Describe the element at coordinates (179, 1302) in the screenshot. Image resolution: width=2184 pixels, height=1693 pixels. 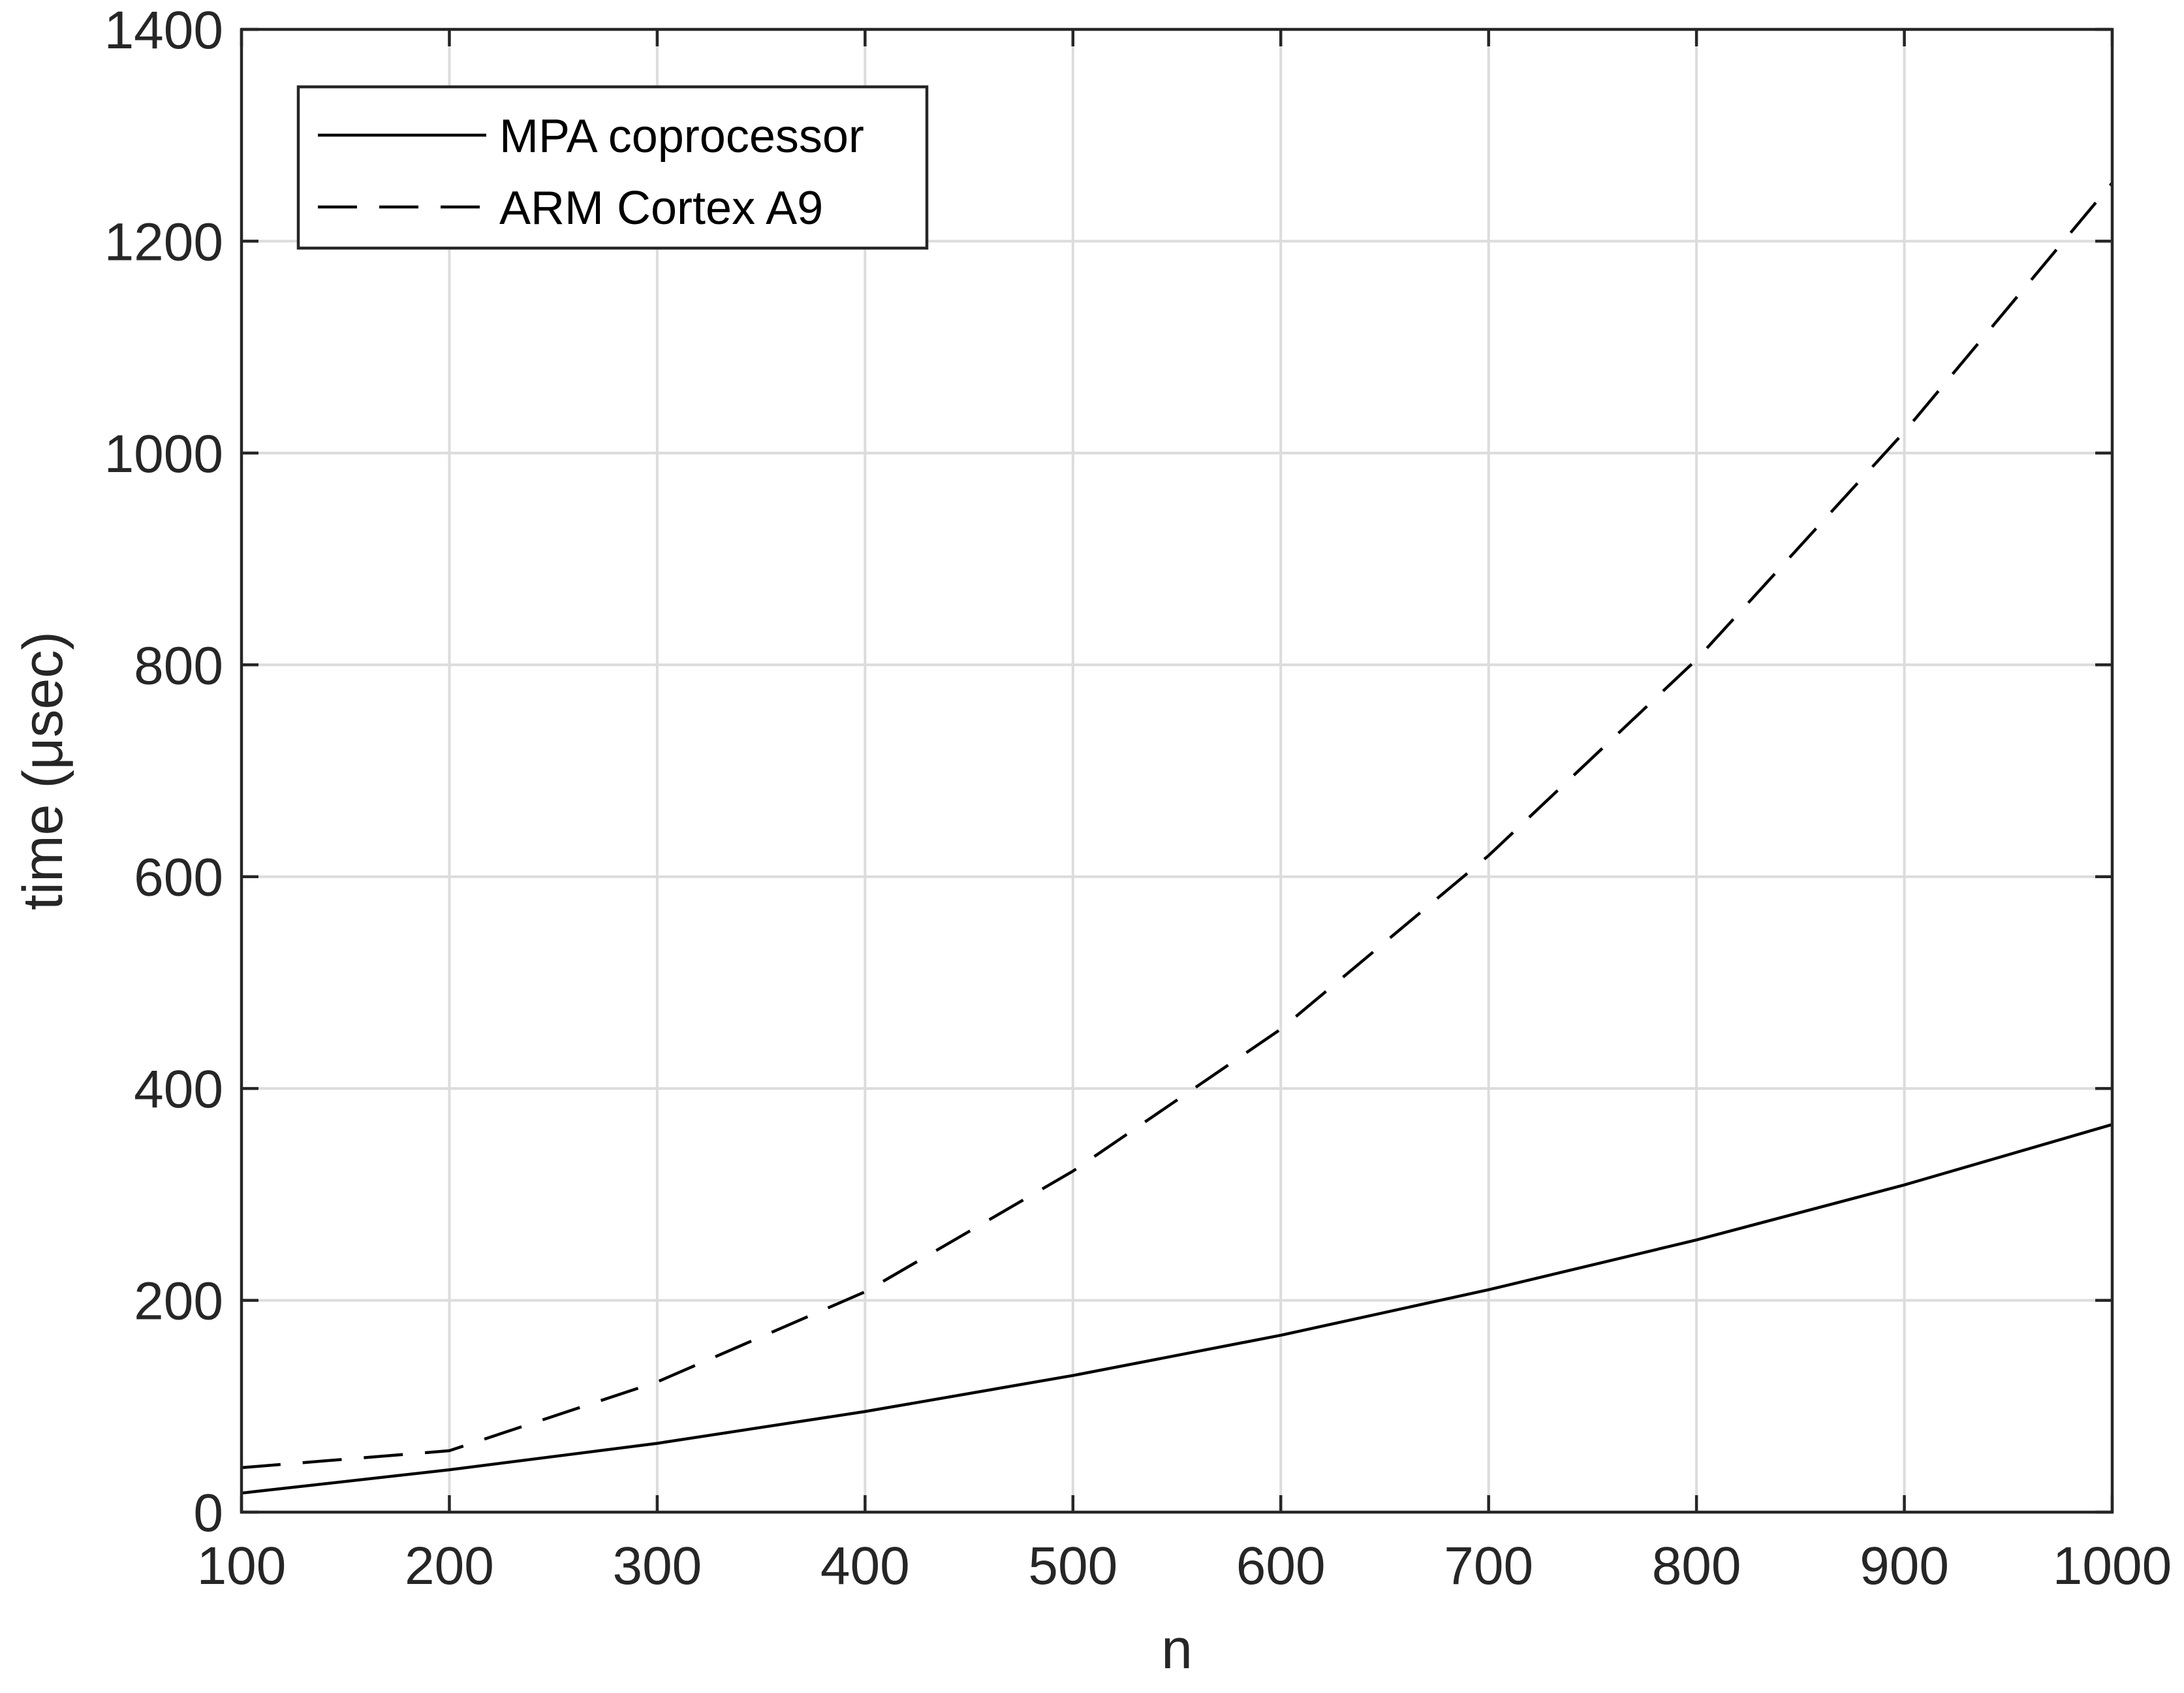
I see `y-tick-label: 200` at that location.